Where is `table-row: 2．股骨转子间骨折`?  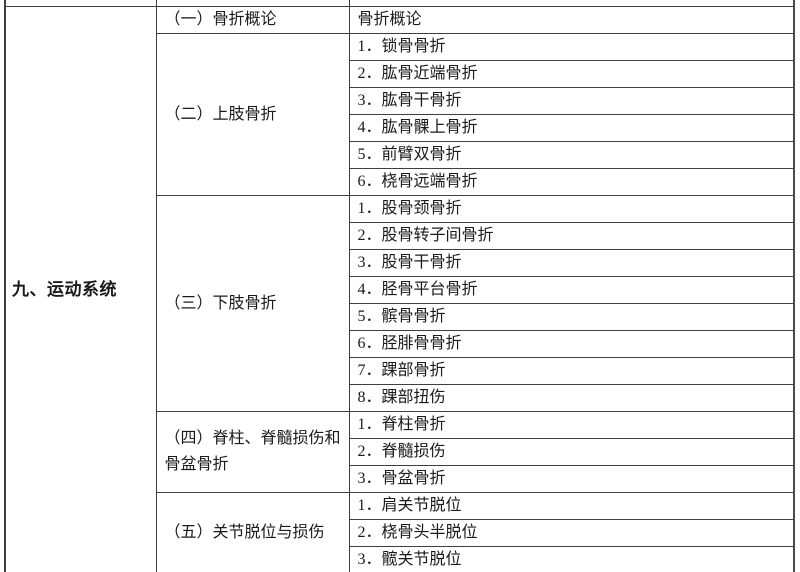 table-row: 2．股骨转子间骨折 is located at coordinates (400, 236).